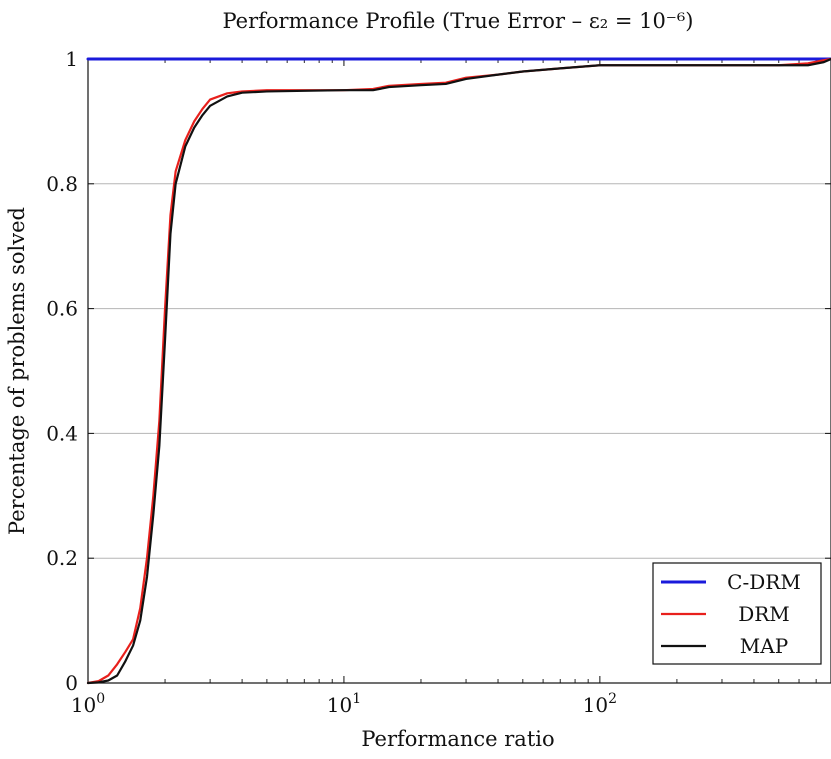  What do you see at coordinates (764, 646) in the screenshot?
I see `legend-label: MAP` at bounding box center [764, 646].